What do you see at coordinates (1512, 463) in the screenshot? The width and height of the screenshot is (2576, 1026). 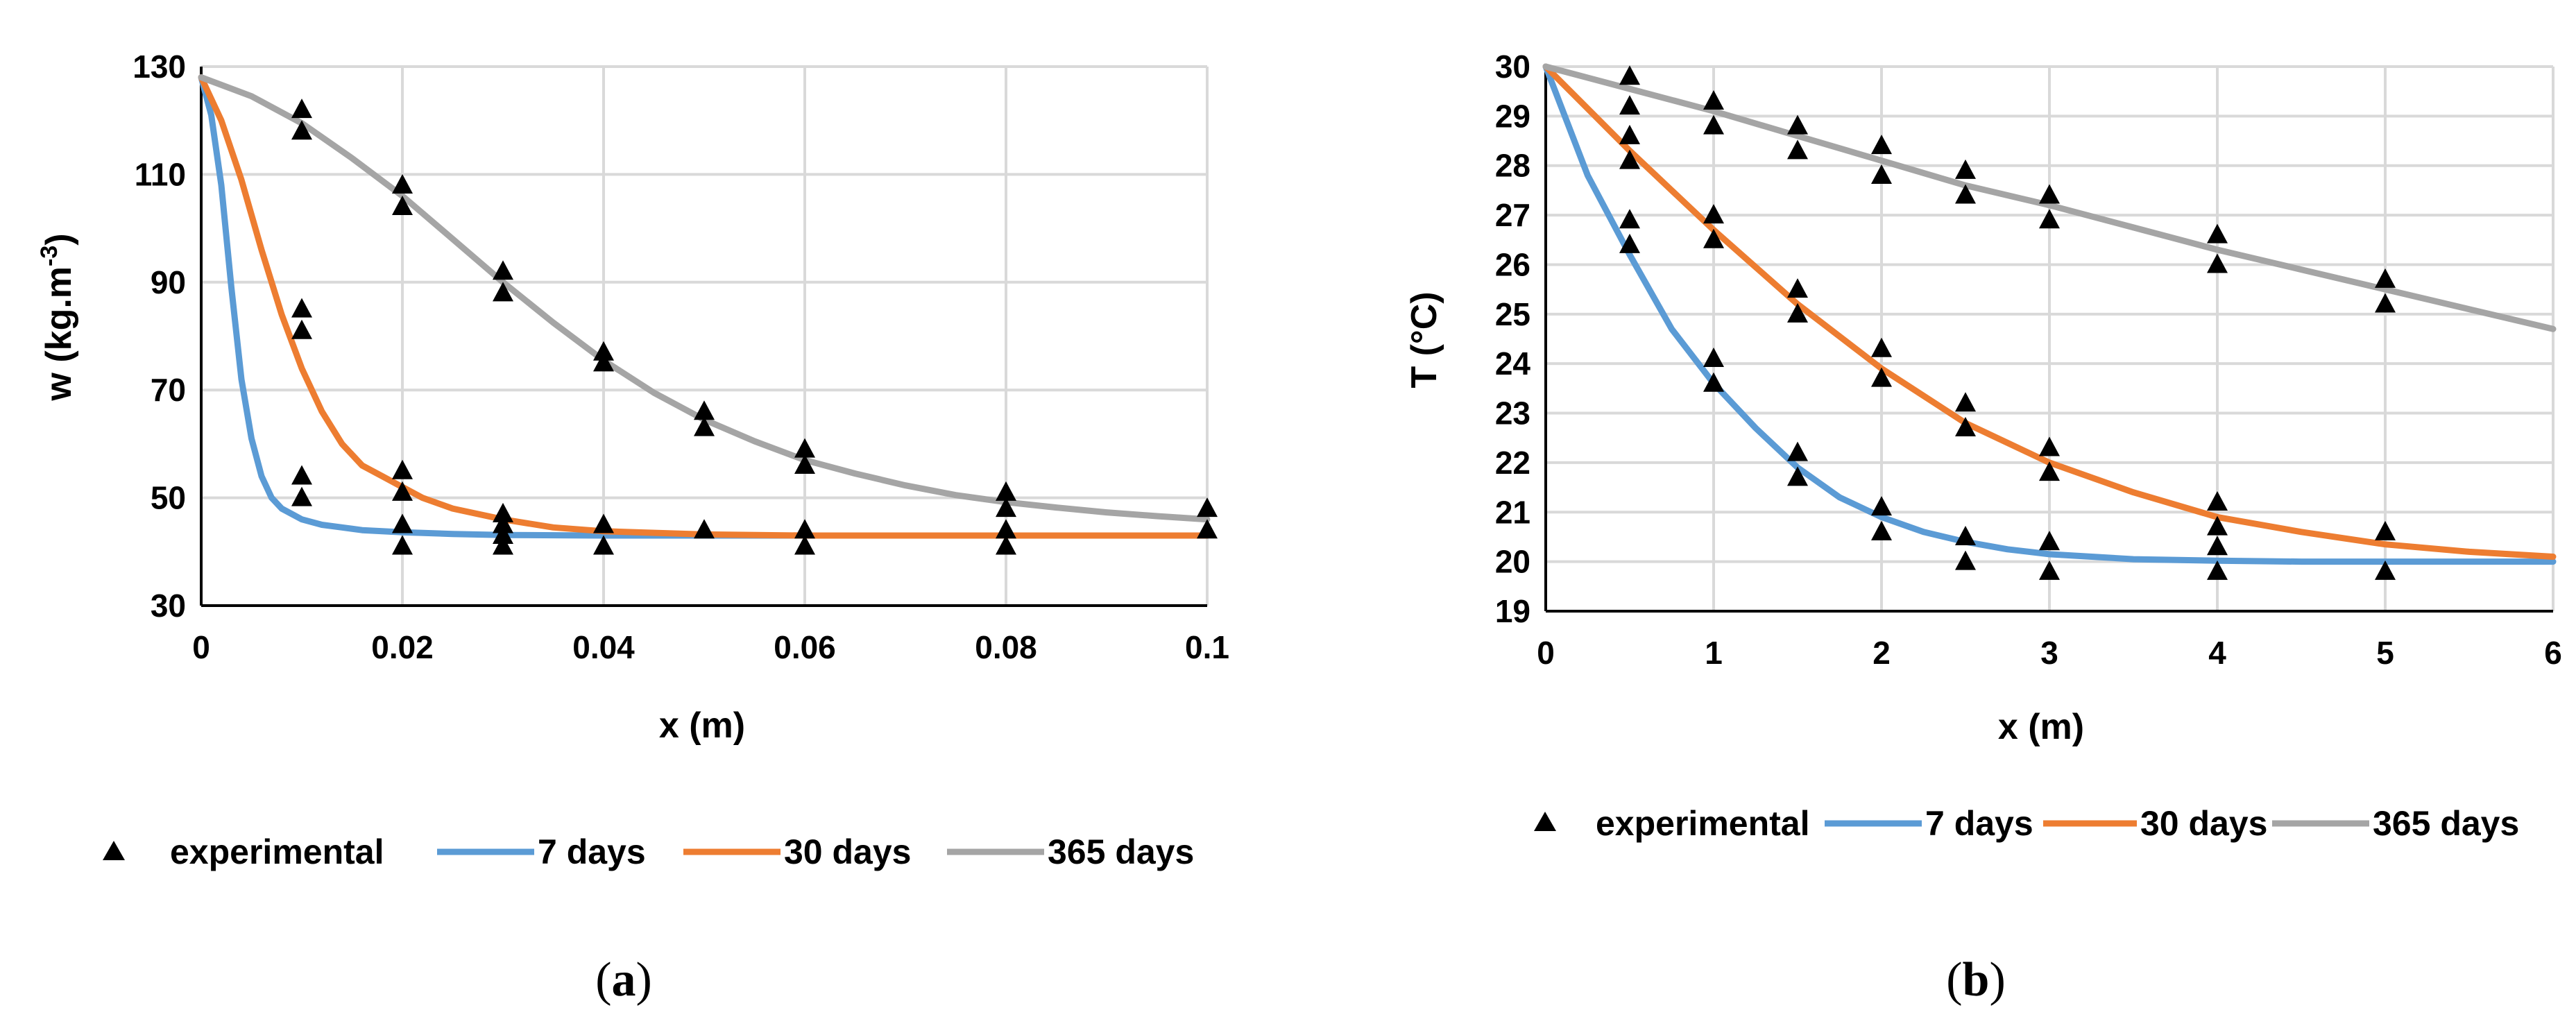 I see `chart-b-y-tick-label: 22` at bounding box center [1512, 463].